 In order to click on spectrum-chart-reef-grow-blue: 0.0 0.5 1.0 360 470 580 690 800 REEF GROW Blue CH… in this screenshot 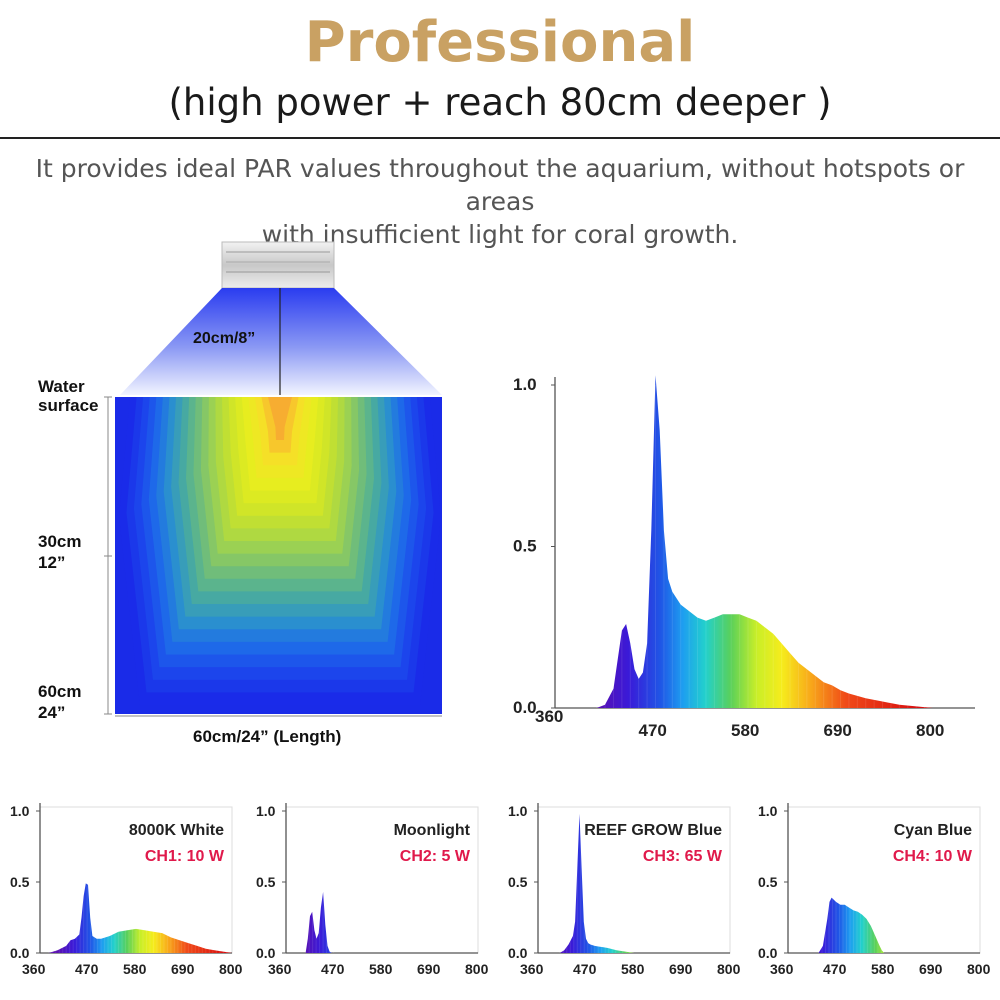, I will do `click(624, 890)`.